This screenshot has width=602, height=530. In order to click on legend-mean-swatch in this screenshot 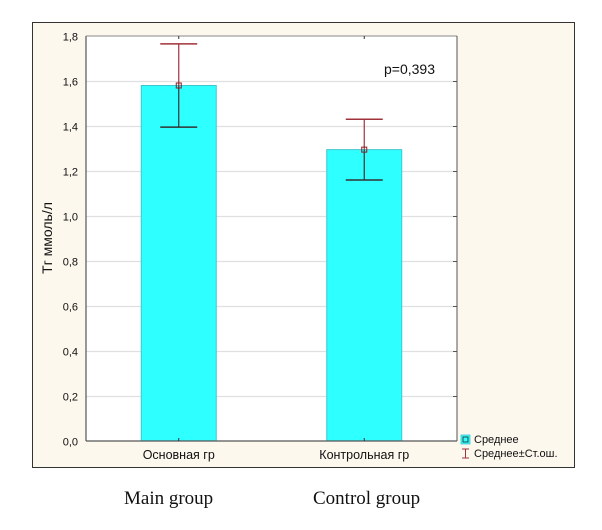, I will do `click(465, 439)`.